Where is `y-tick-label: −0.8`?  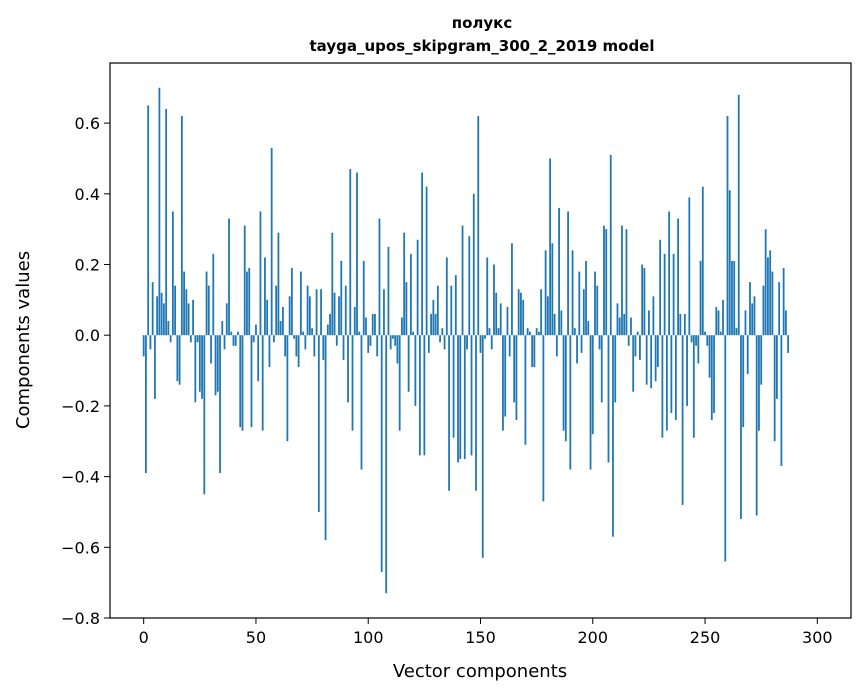
y-tick-label: −0.8 is located at coordinates (80, 618).